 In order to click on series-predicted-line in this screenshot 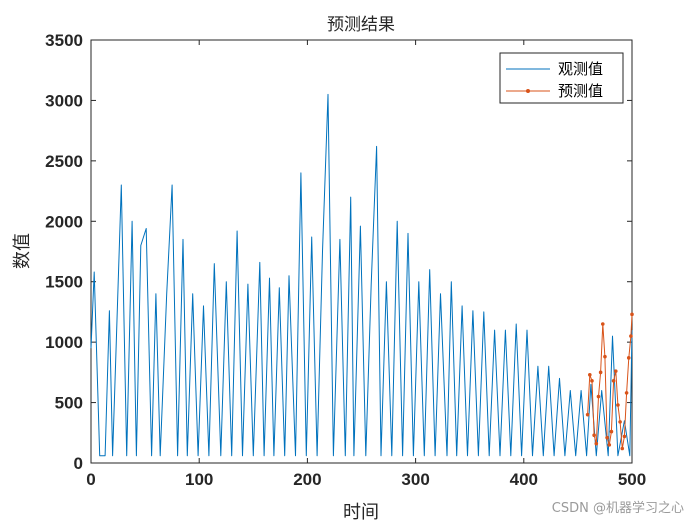, I will do `click(610, 381)`.